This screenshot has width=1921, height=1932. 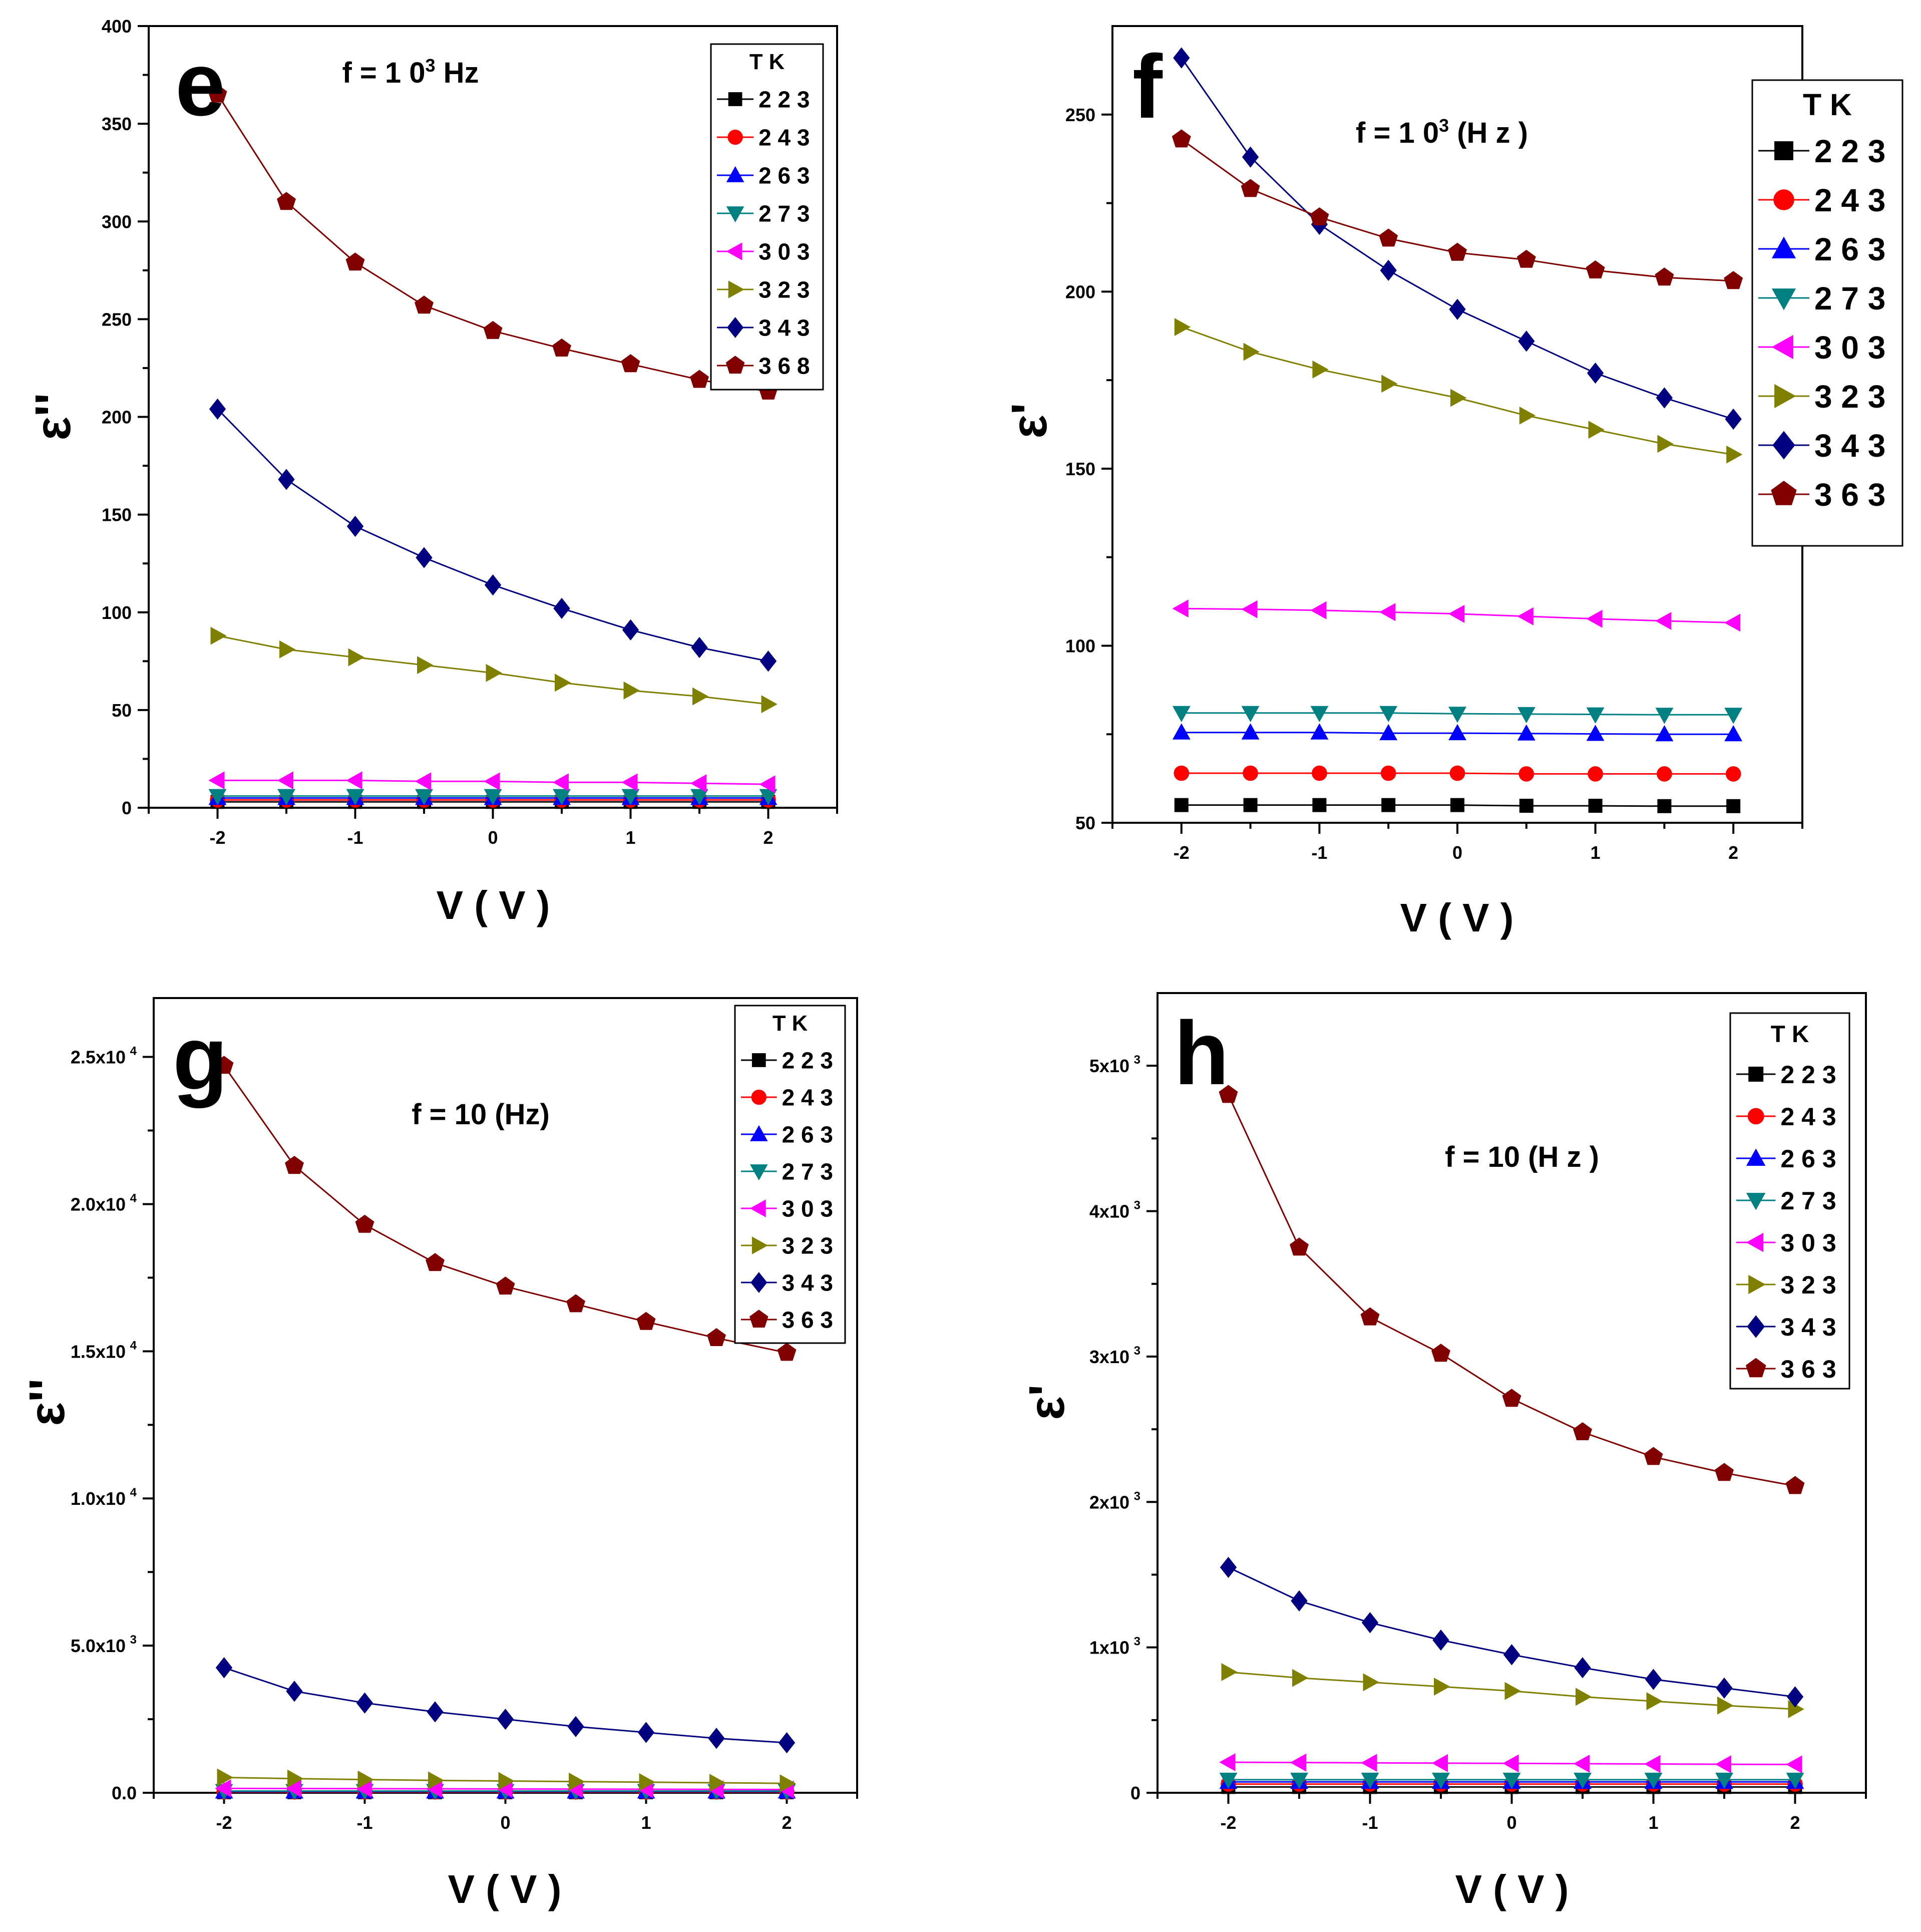 What do you see at coordinates (768, 838) in the screenshot?
I see `x-tick-label: 2` at bounding box center [768, 838].